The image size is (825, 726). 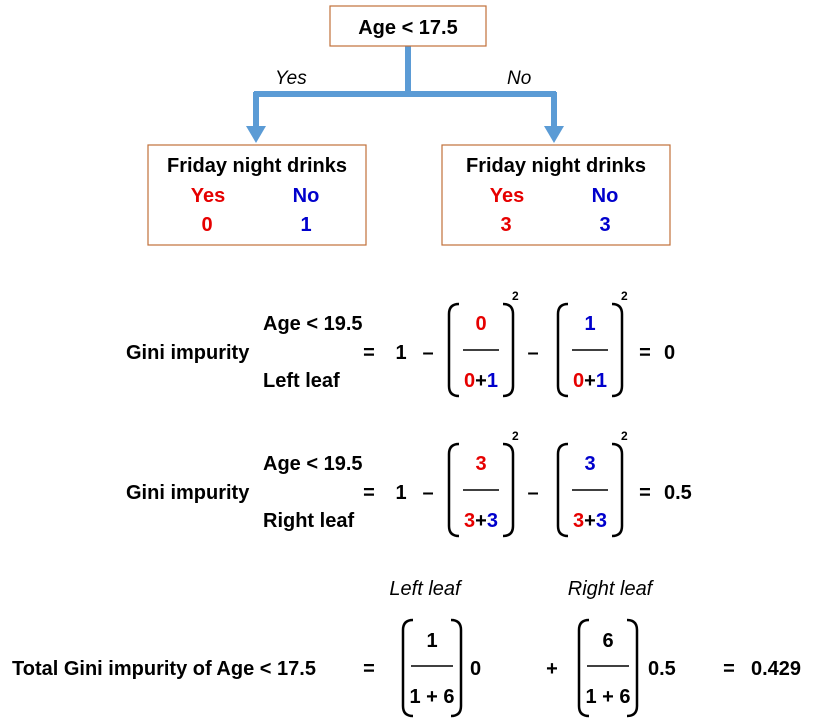 I want to click on right-eq-f2-den-no: 3, so click(x=601, y=521).